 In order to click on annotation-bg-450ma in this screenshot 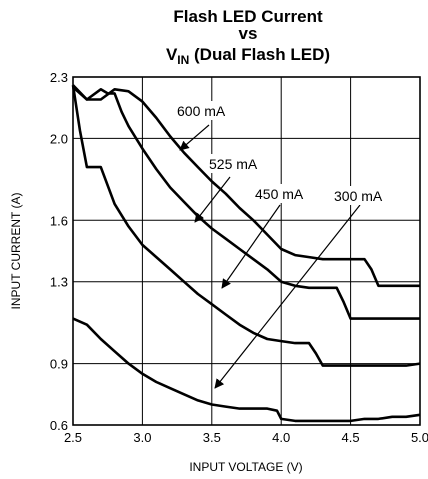, I will do `click(286, 193)`.